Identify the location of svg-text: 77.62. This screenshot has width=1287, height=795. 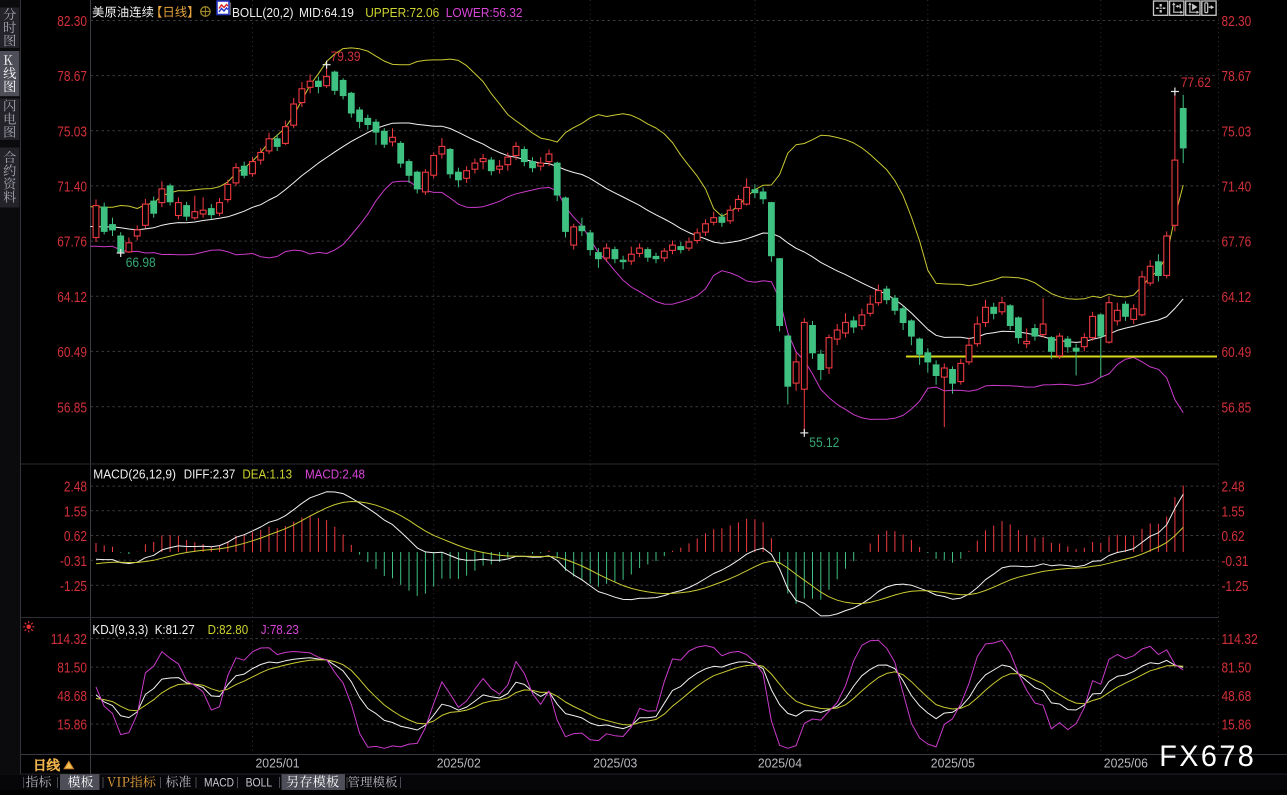
(1196, 82).